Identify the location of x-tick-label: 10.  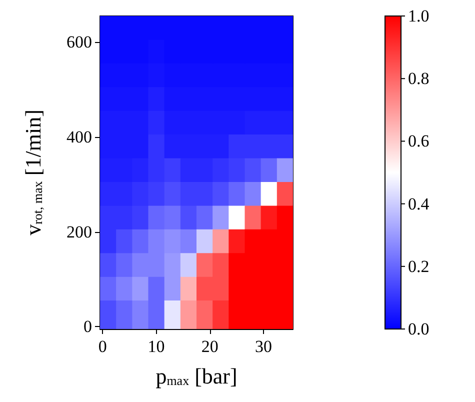
(156, 346).